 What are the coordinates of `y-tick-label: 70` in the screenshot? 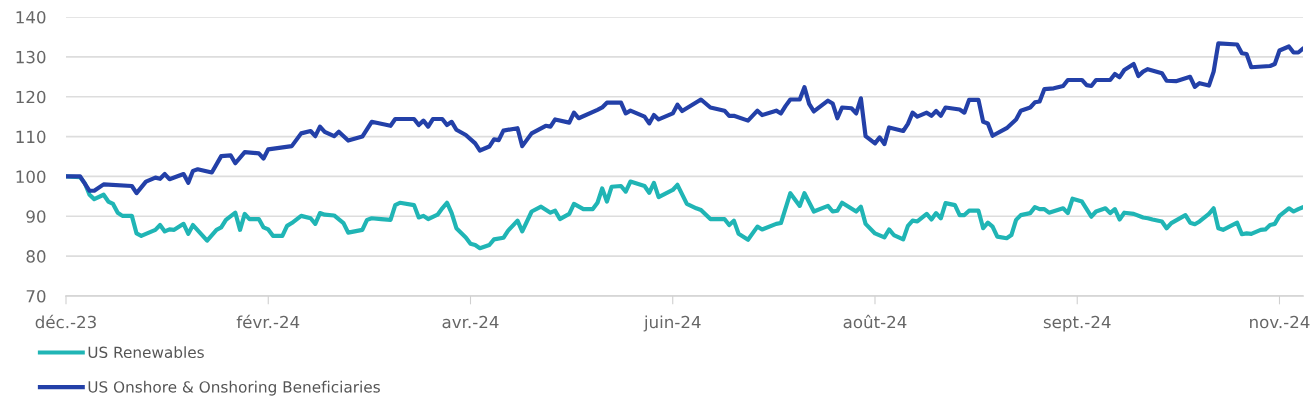 It's located at (36, 296).